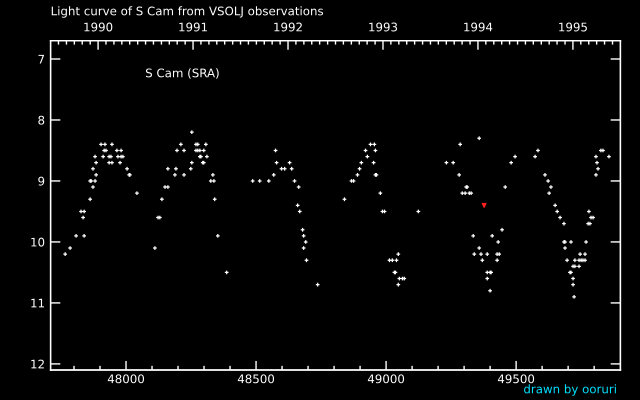 Image resolution: width=640 pixels, height=400 pixels. What do you see at coordinates (573, 27) in the screenshot?
I see `x2-tick-label: 1995` at bounding box center [573, 27].